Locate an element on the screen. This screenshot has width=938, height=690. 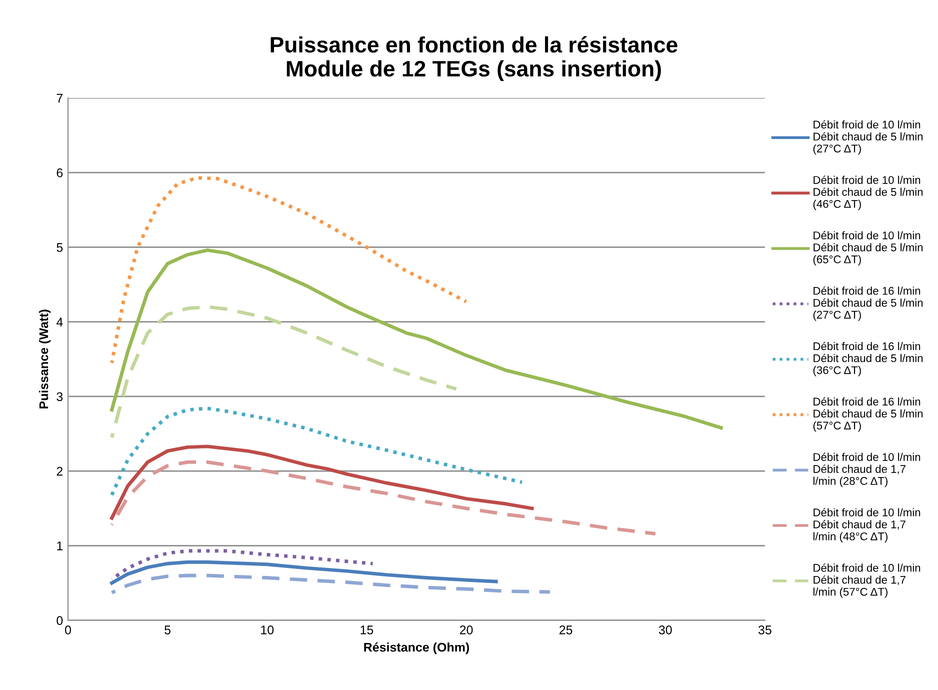
x-tick-label: 35 is located at coordinates (765, 630).